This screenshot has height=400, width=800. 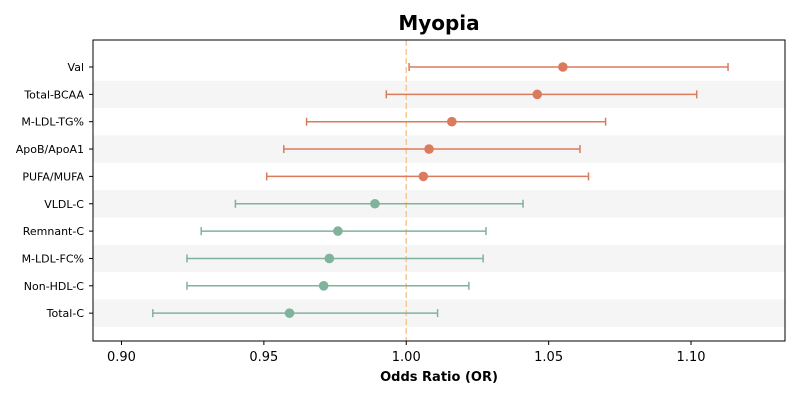 What do you see at coordinates (691, 357) in the screenshot?
I see `x-tick-label: 1.10` at bounding box center [691, 357].